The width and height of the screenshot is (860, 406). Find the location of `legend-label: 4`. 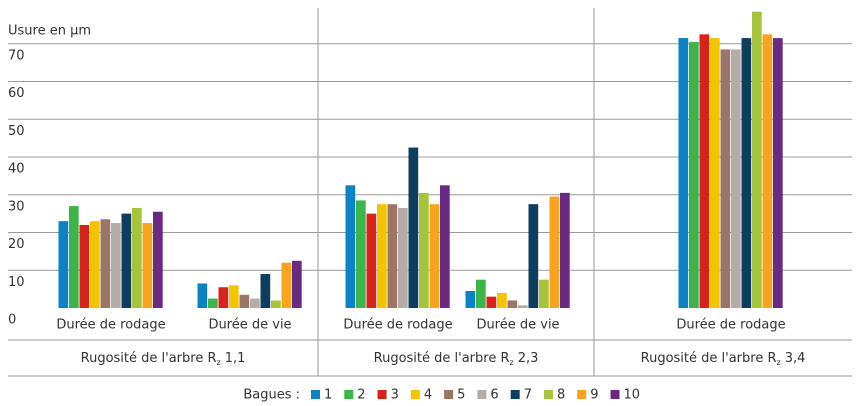

legend-label: 4 is located at coordinates (428, 395).